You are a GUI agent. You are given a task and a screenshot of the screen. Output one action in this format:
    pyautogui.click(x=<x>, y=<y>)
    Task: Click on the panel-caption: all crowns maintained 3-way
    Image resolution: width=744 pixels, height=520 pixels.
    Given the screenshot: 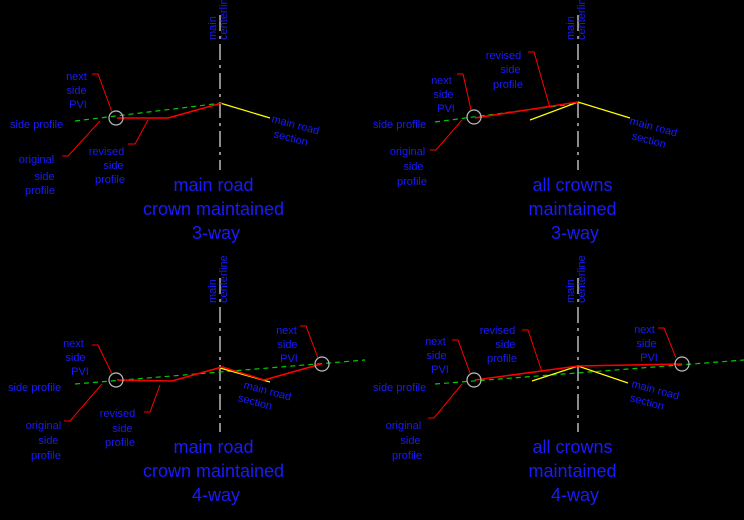 What is the action you would take?
    pyautogui.click(x=574, y=209)
    